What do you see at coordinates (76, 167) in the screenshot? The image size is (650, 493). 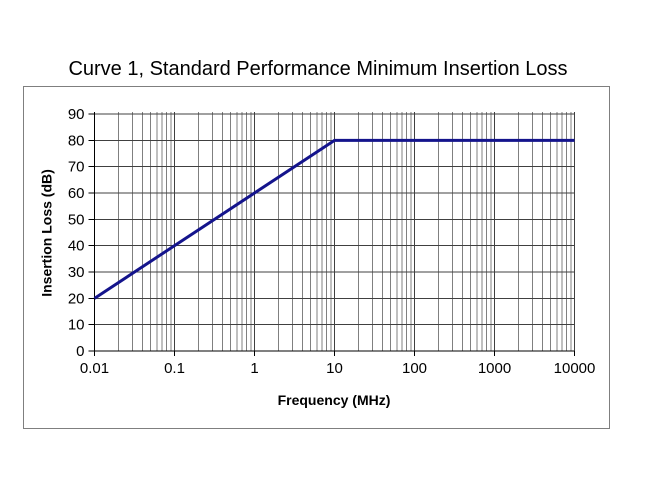 I see `y-tick-label: 70` at bounding box center [76, 167].